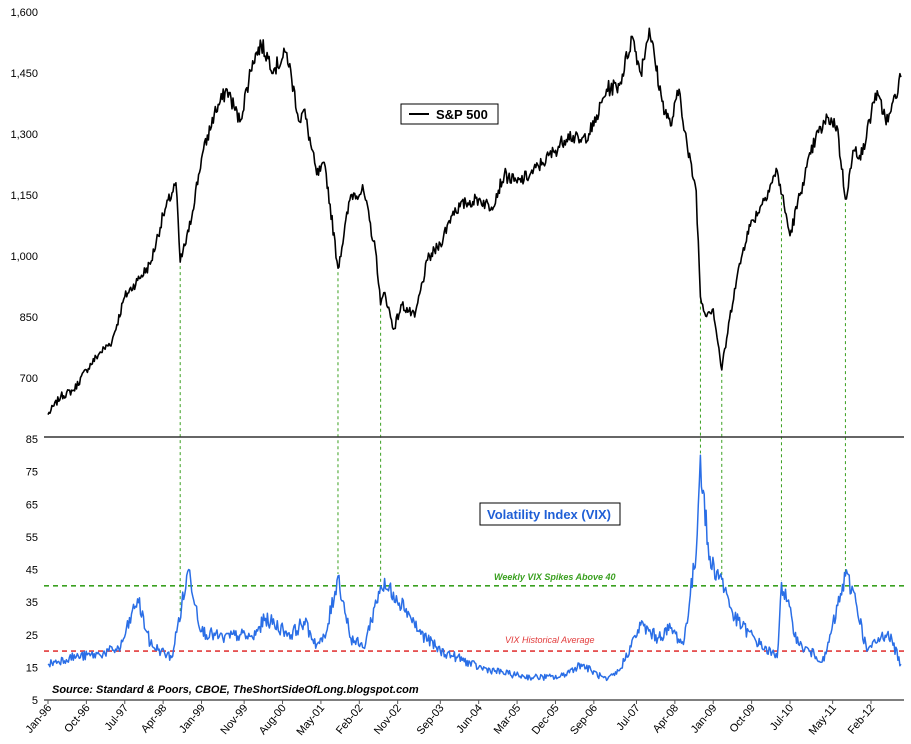 This screenshot has width=911, height=744. Describe the element at coordinates (475, 618) in the screenshot. I see `reference-lines` at that location.